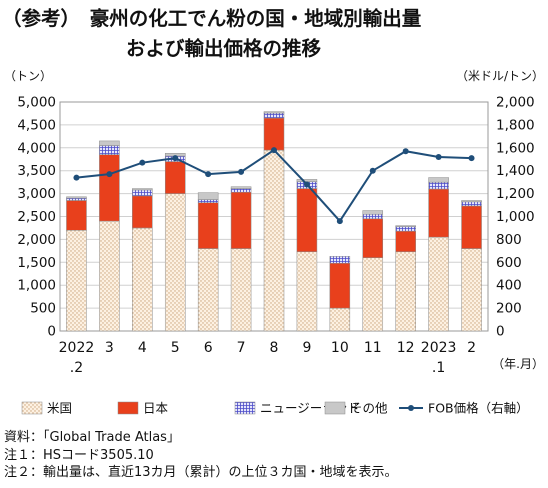  What do you see at coordinates (212, 18) in the screenshot?
I see `title-line-1: （参考） 豪州の化工でん粉の国・地域別輸出量` at bounding box center [212, 18].